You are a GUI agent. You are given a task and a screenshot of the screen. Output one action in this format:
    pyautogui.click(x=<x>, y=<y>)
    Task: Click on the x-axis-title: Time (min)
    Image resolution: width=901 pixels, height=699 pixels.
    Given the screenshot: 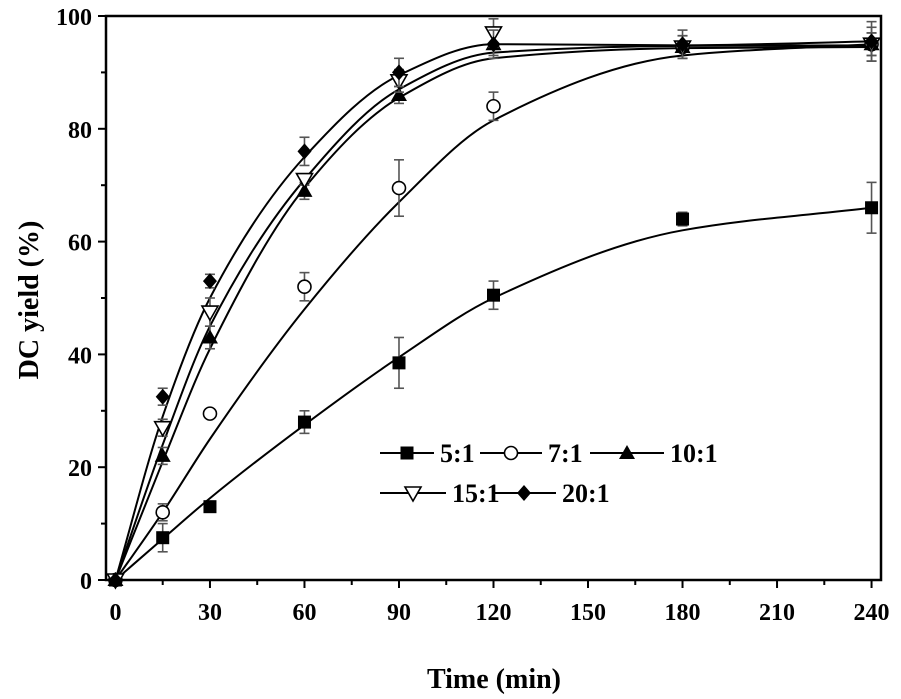 What is the action you would take?
    pyautogui.click(x=494, y=679)
    